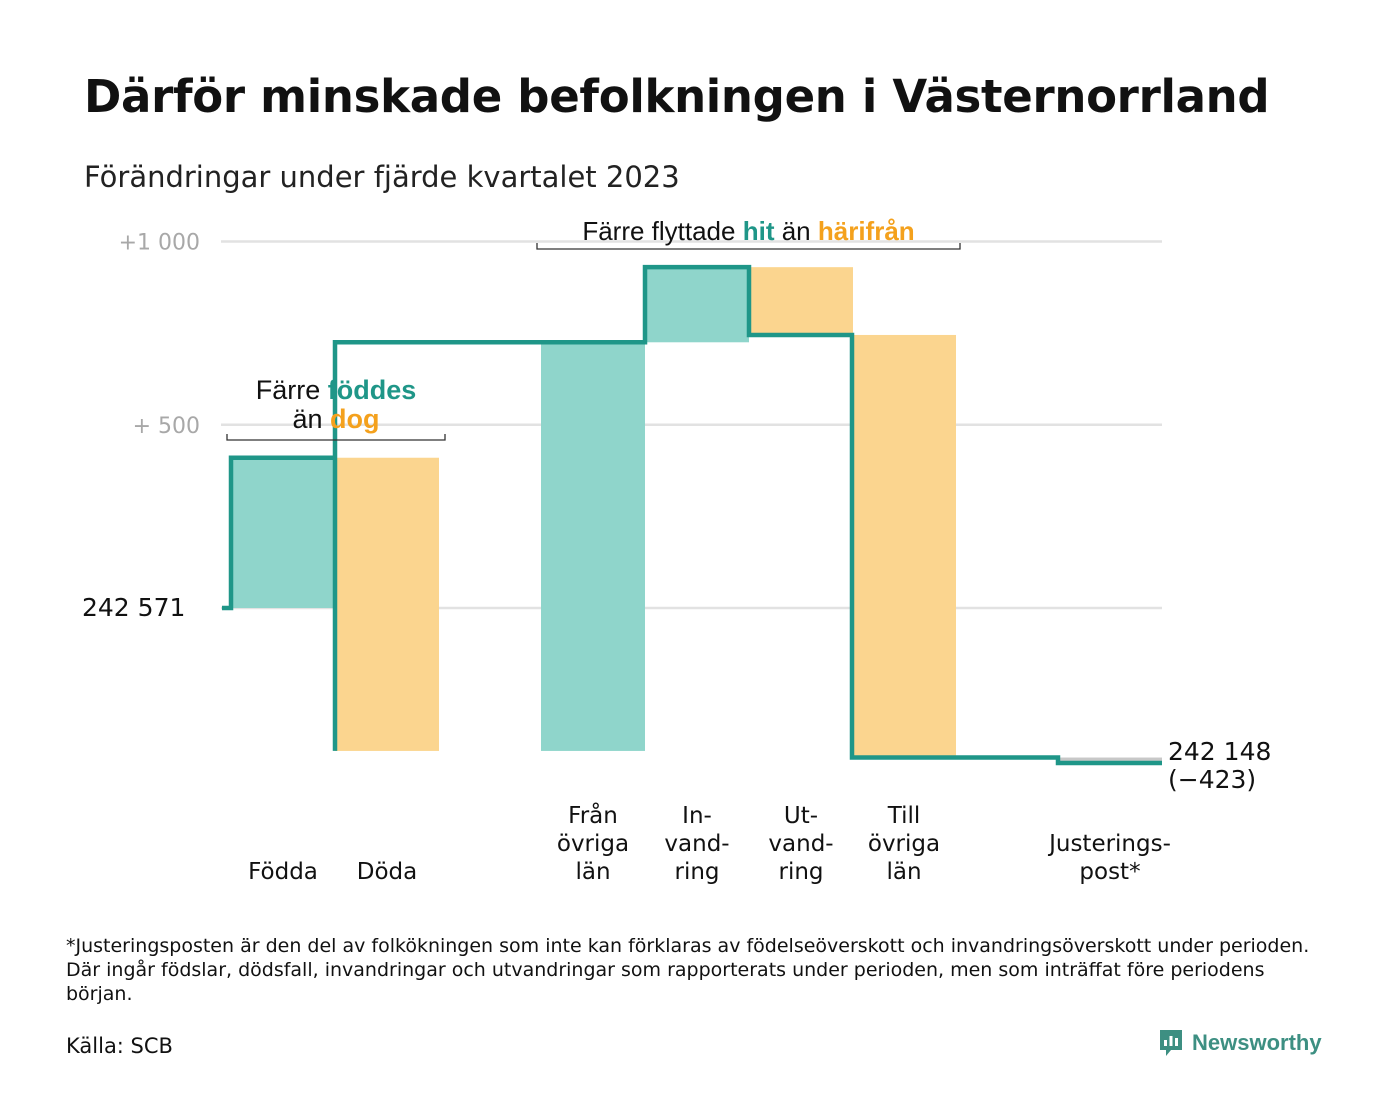 This screenshot has height=1120, width=1400. I want to click on category-label: Födda, so click(283, 872).